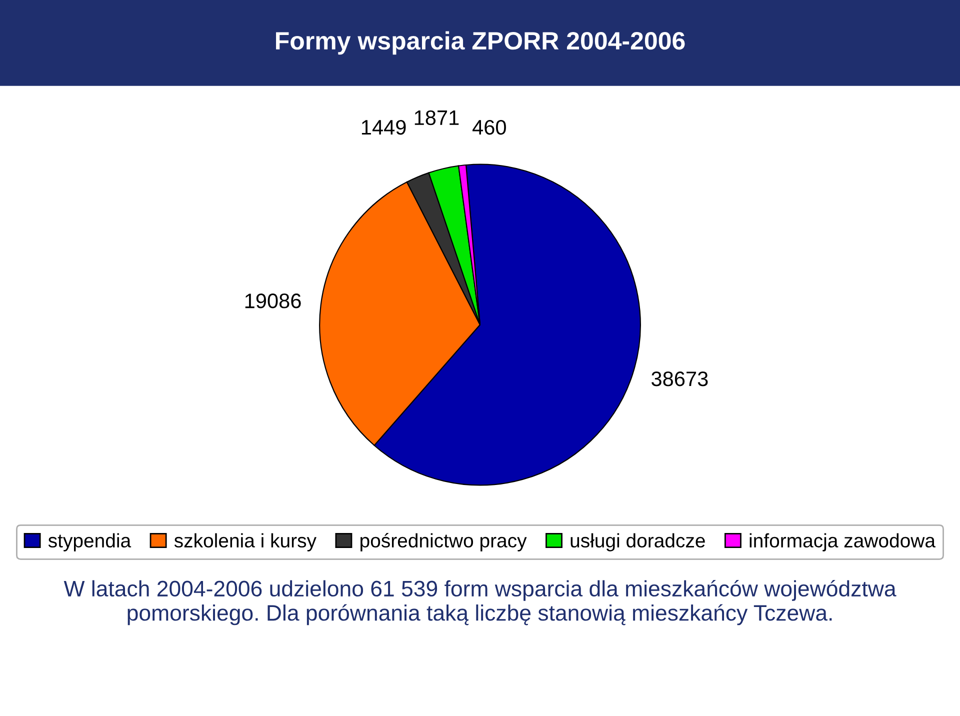  Describe the element at coordinates (843, 542) in the screenshot. I see `legend-label: informacja zawodowa` at that location.